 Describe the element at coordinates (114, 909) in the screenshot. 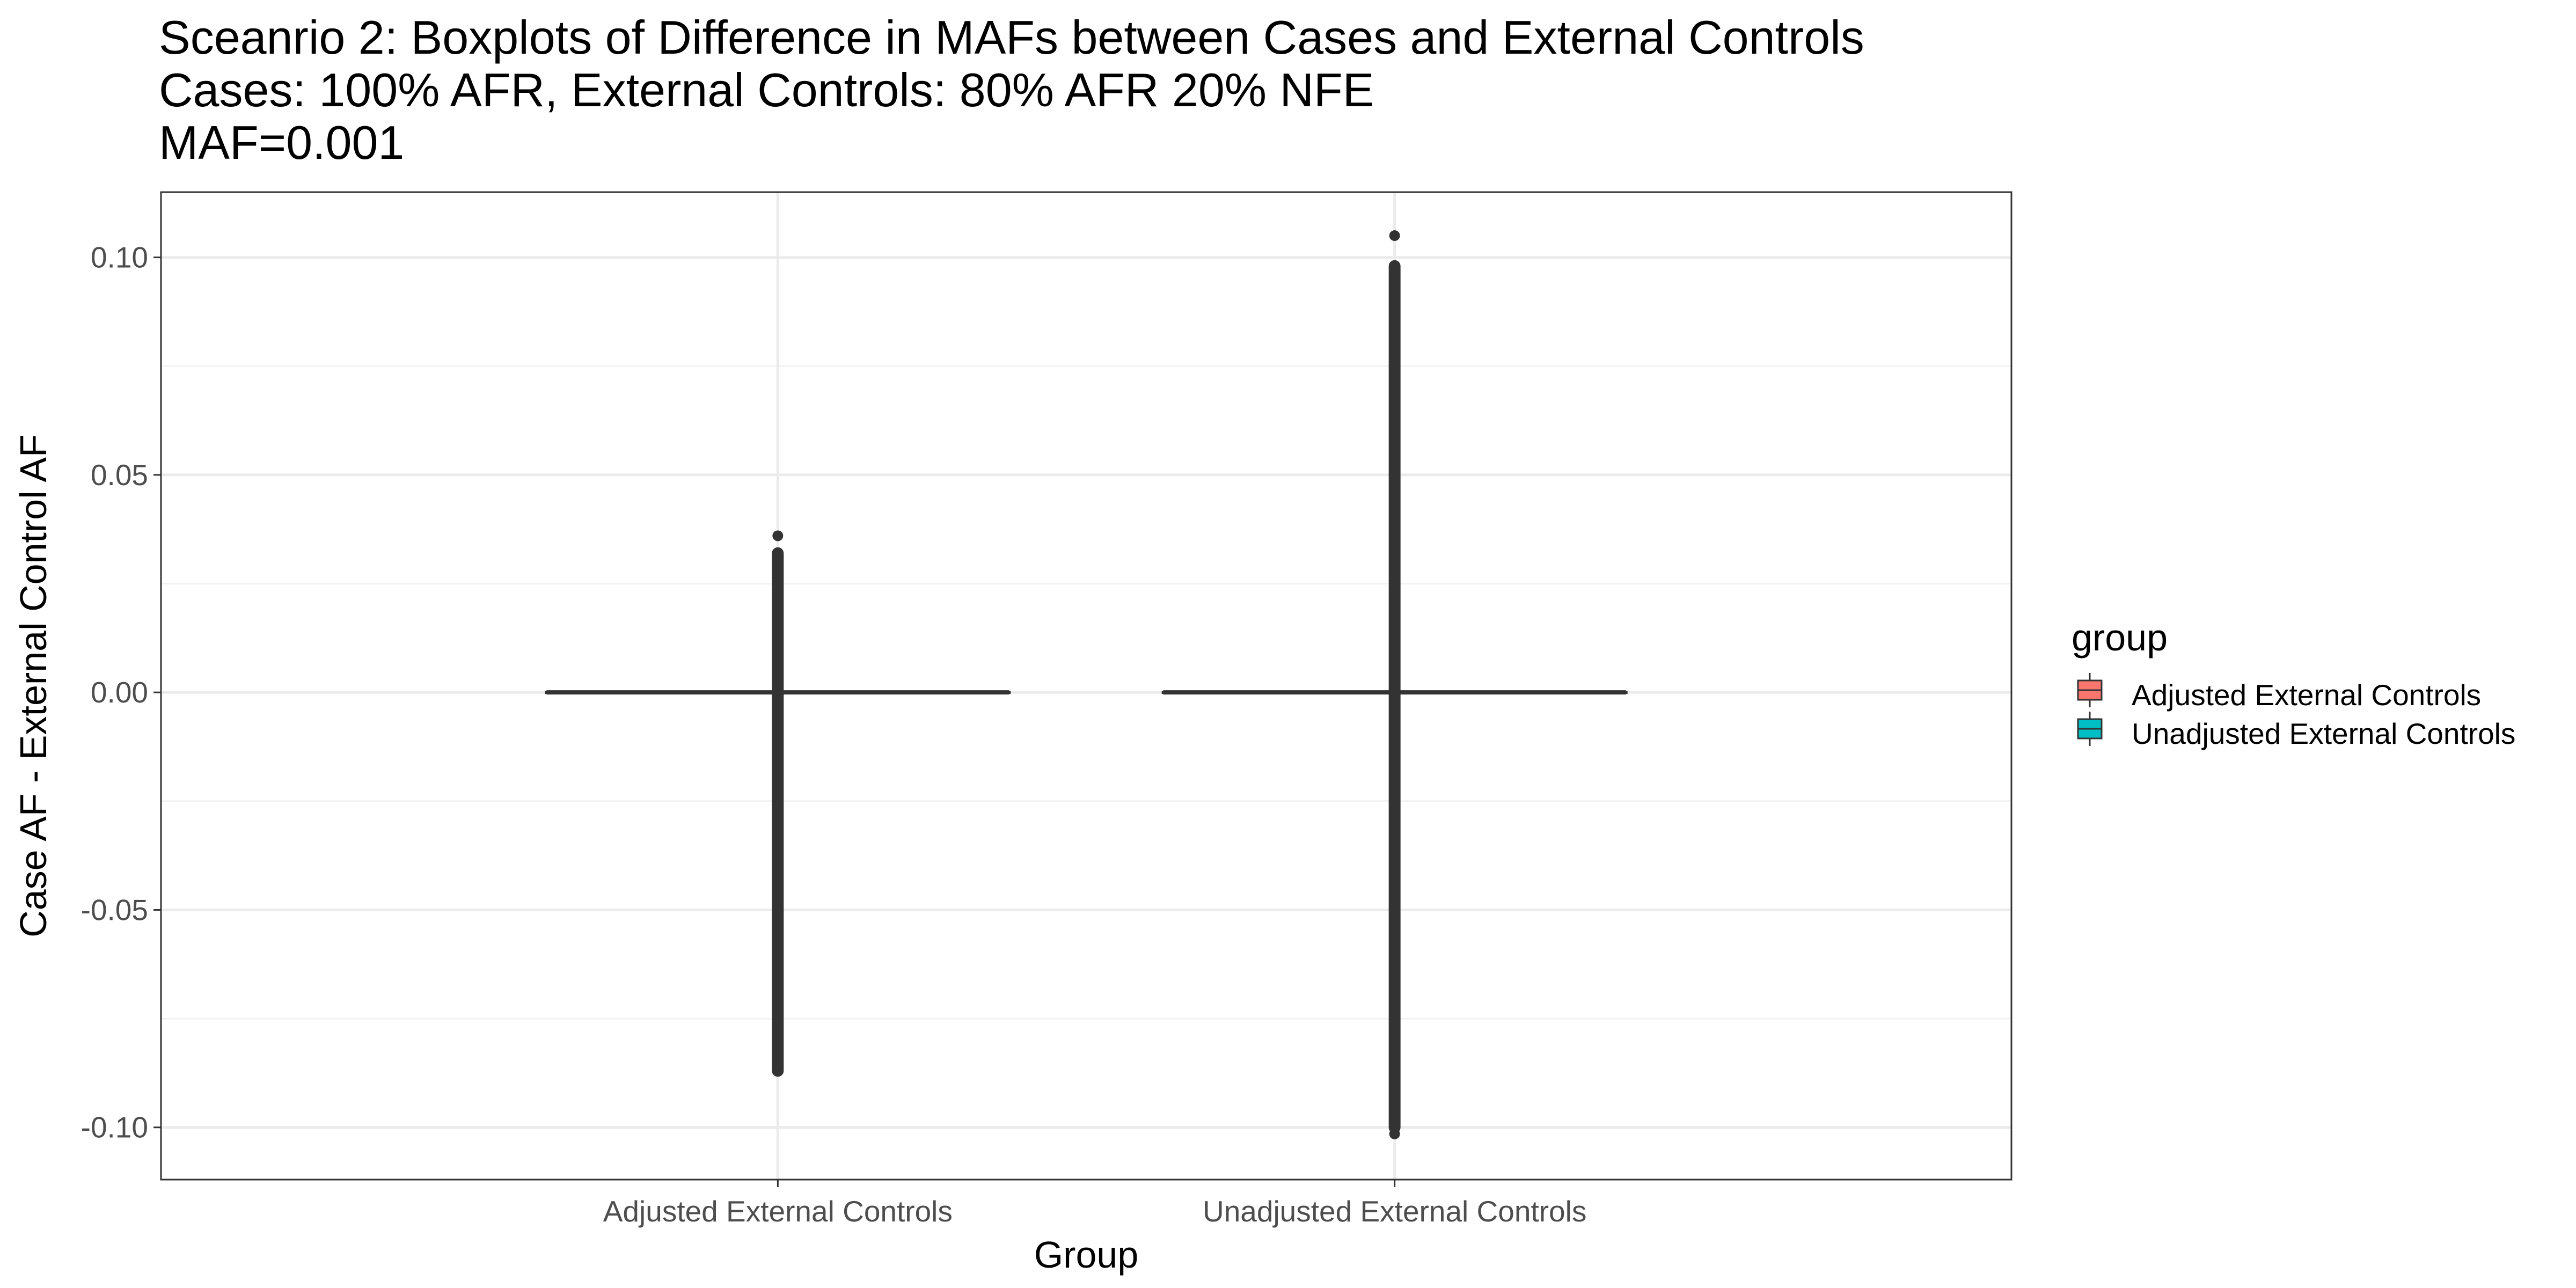

I see `y-tick-label: -0.05` at that location.